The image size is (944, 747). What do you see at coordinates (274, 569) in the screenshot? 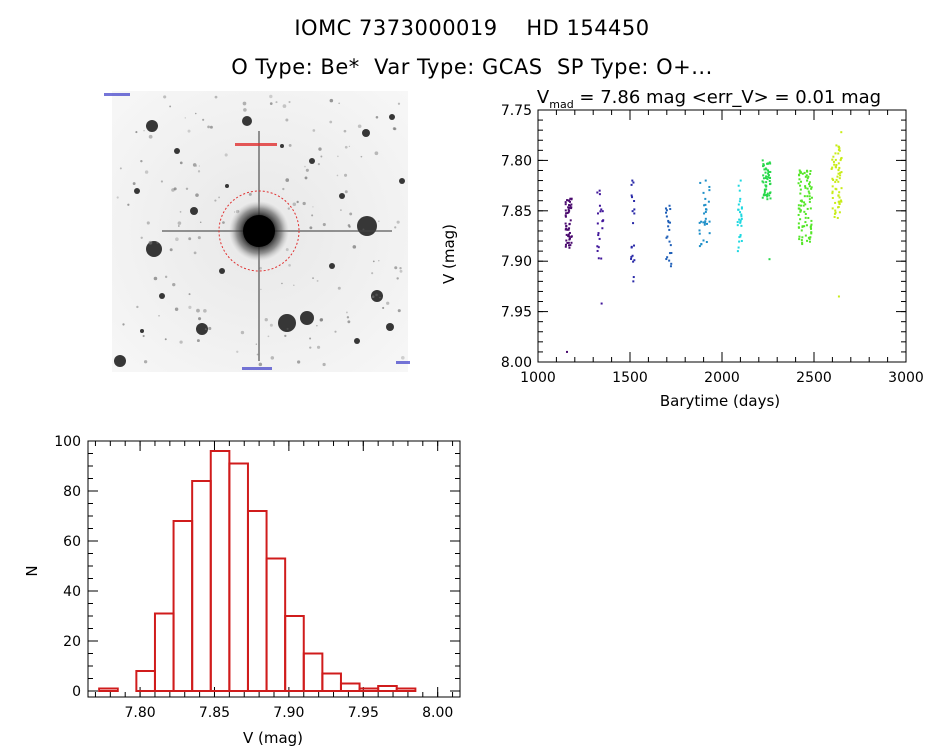
I see `histogram-frame` at bounding box center [274, 569].